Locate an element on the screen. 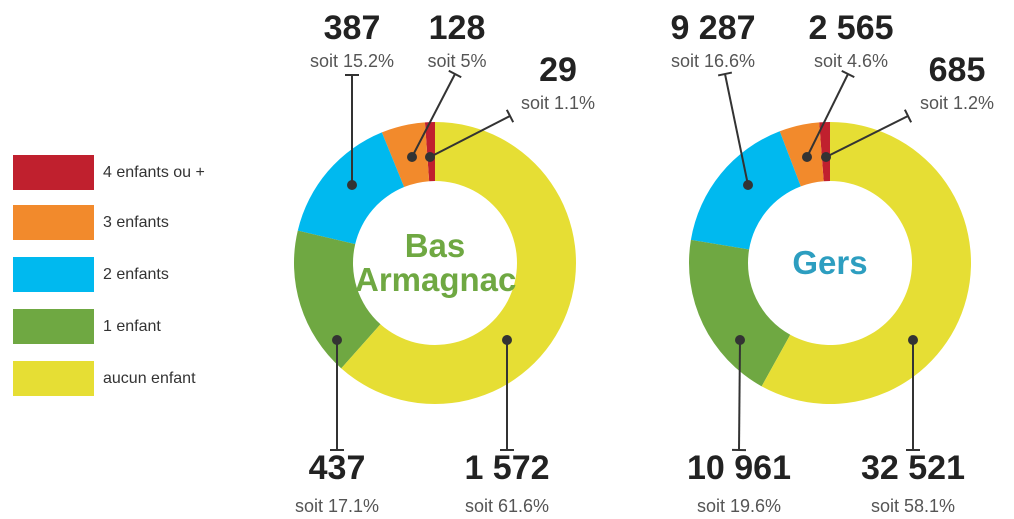 This screenshot has width=1014, height=519. value-label: 9 287 is located at coordinates (712, 28).